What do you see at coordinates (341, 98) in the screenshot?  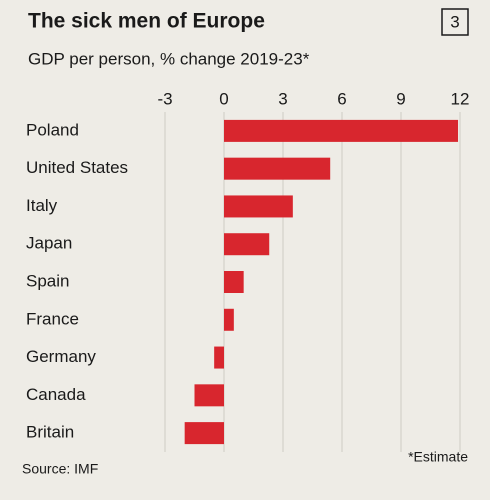 I see `x-tick-label: 6` at bounding box center [341, 98].